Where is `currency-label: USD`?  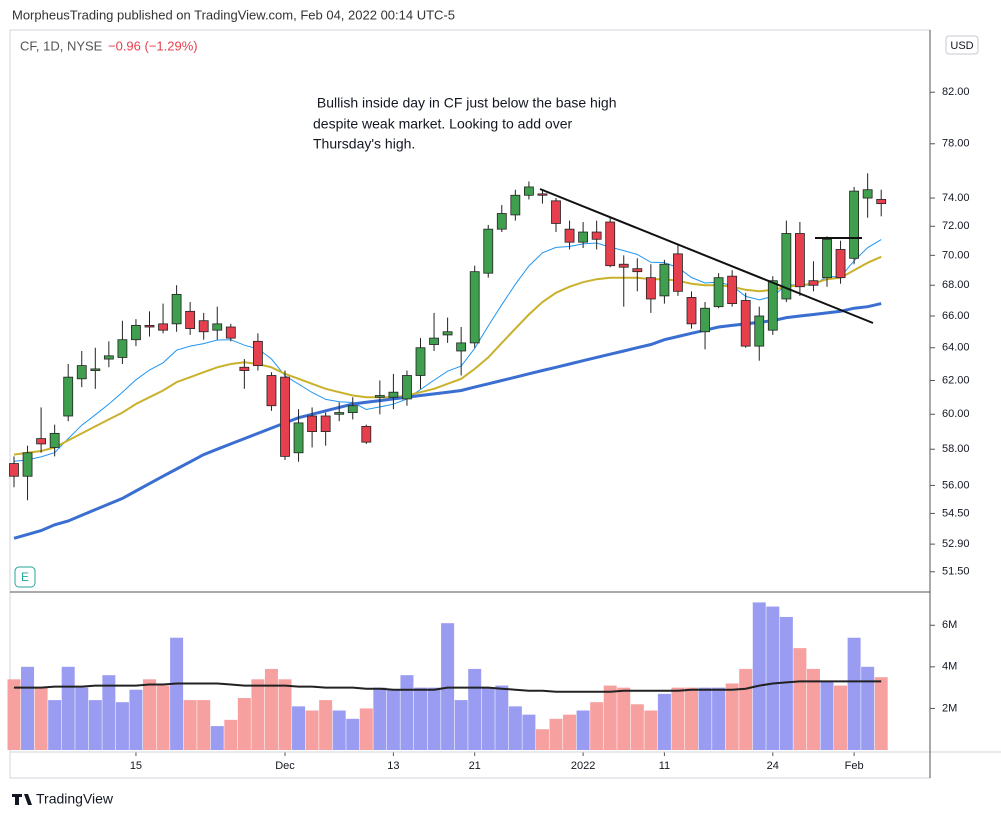
currency-label: USD is located at coordinates (961, 46).